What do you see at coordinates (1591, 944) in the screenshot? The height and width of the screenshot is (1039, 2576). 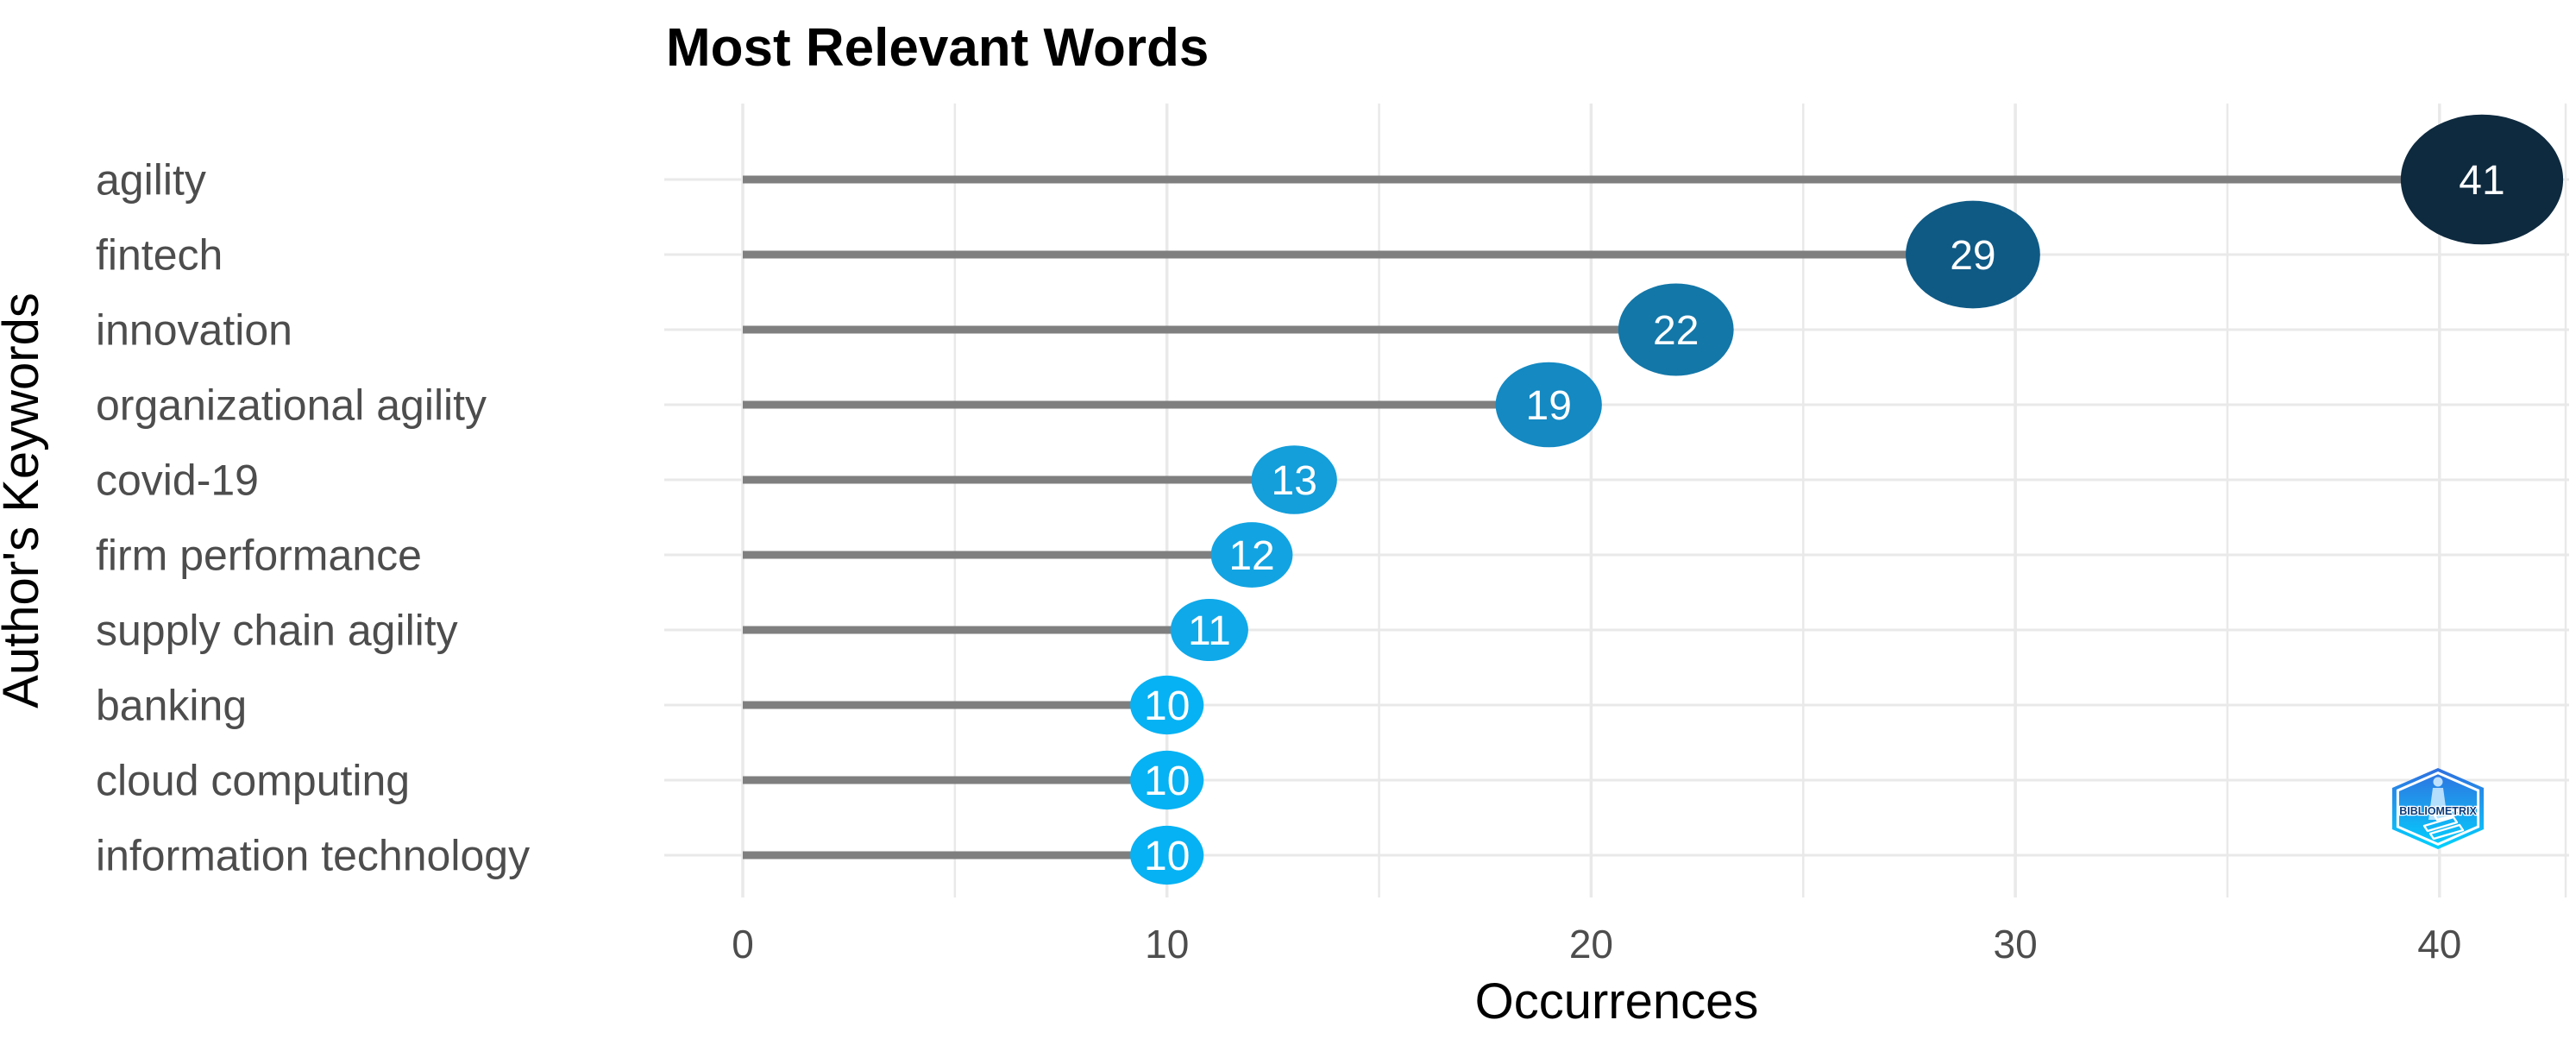 I see `x-tick-label: 20` at bounding box center [1591, 944].